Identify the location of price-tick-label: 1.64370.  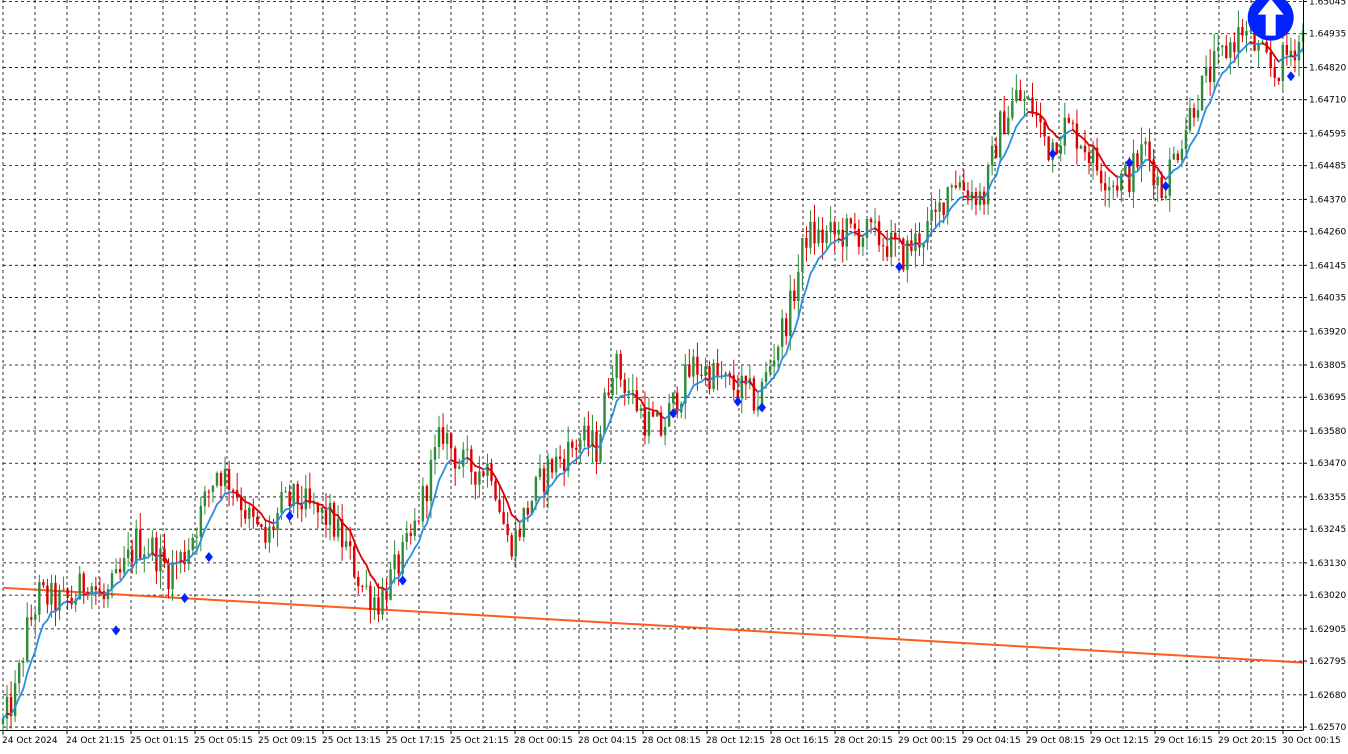
(1327, 200).